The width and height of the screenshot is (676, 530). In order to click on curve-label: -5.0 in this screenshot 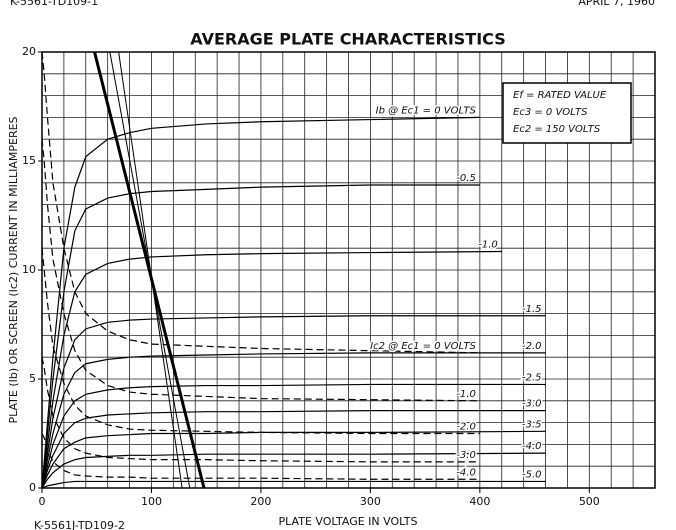, I will do `click(532, 474)`.